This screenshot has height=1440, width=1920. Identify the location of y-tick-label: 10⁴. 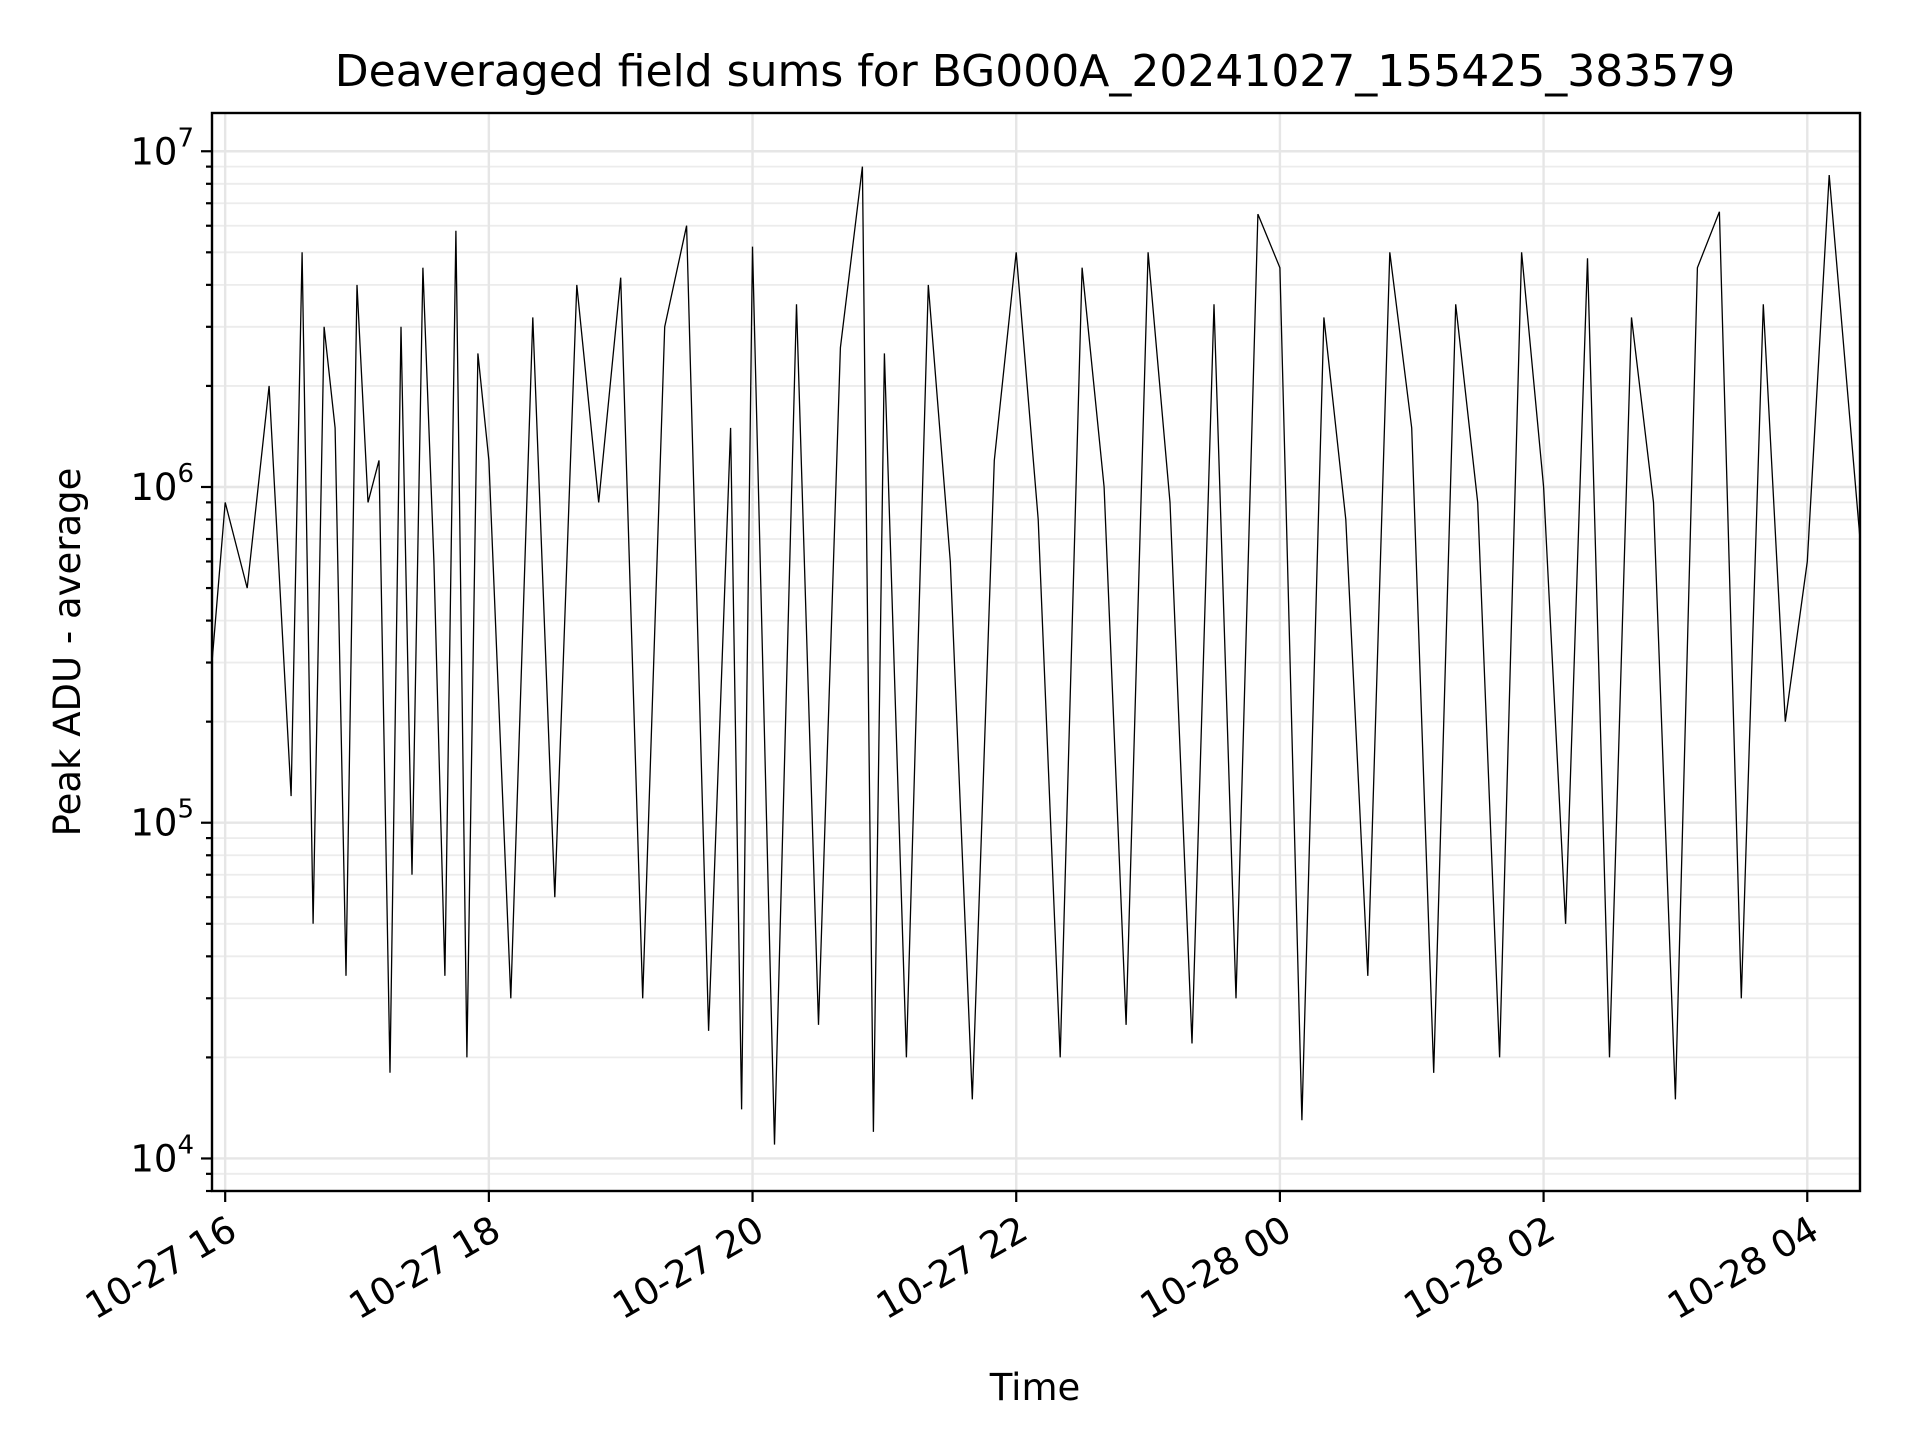
(162, 1155).